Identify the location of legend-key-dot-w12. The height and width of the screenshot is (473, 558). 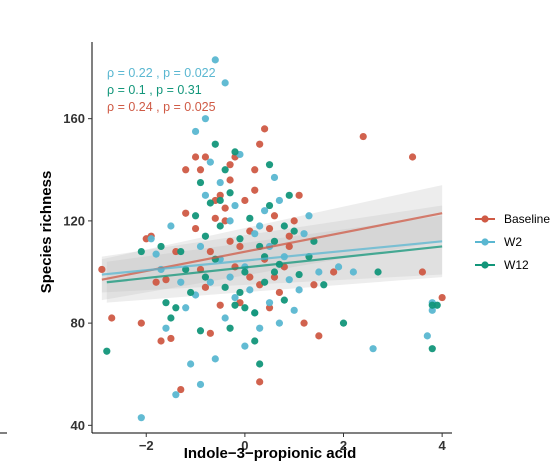
(485, 265).